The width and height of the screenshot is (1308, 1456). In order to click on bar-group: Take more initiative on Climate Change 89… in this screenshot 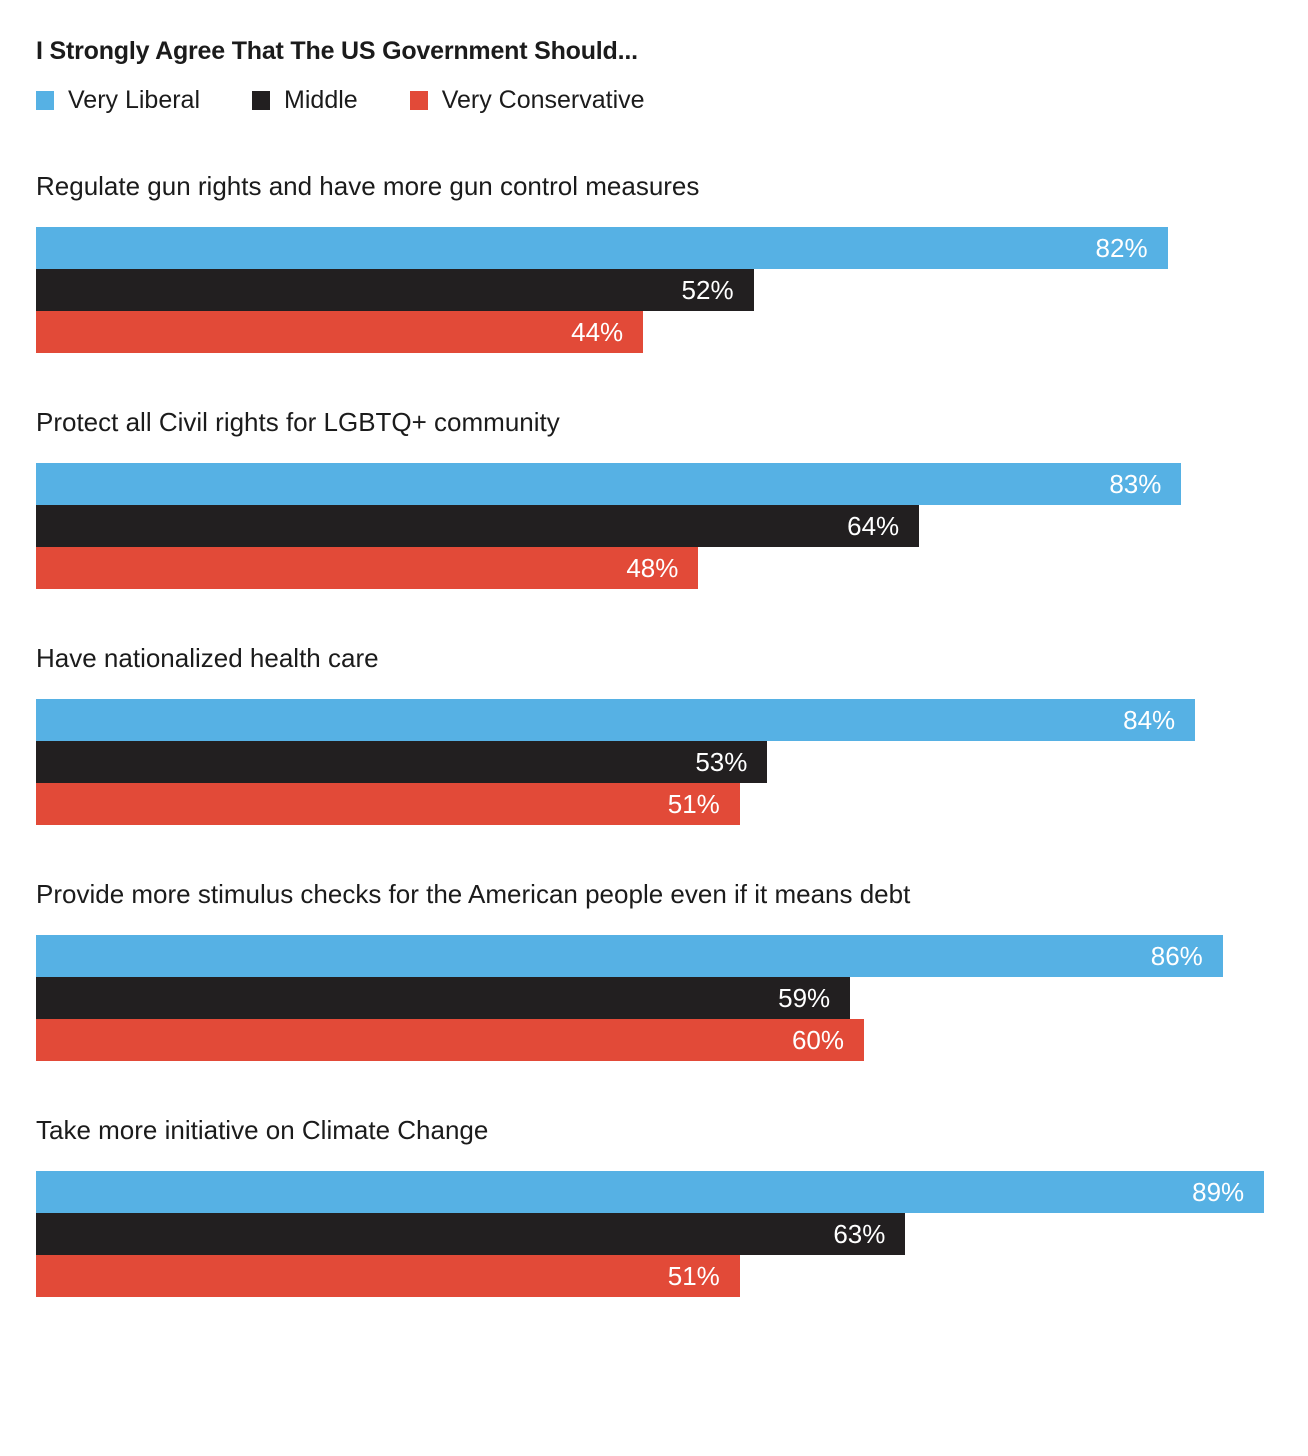, I will do `click(654, 1205)`.